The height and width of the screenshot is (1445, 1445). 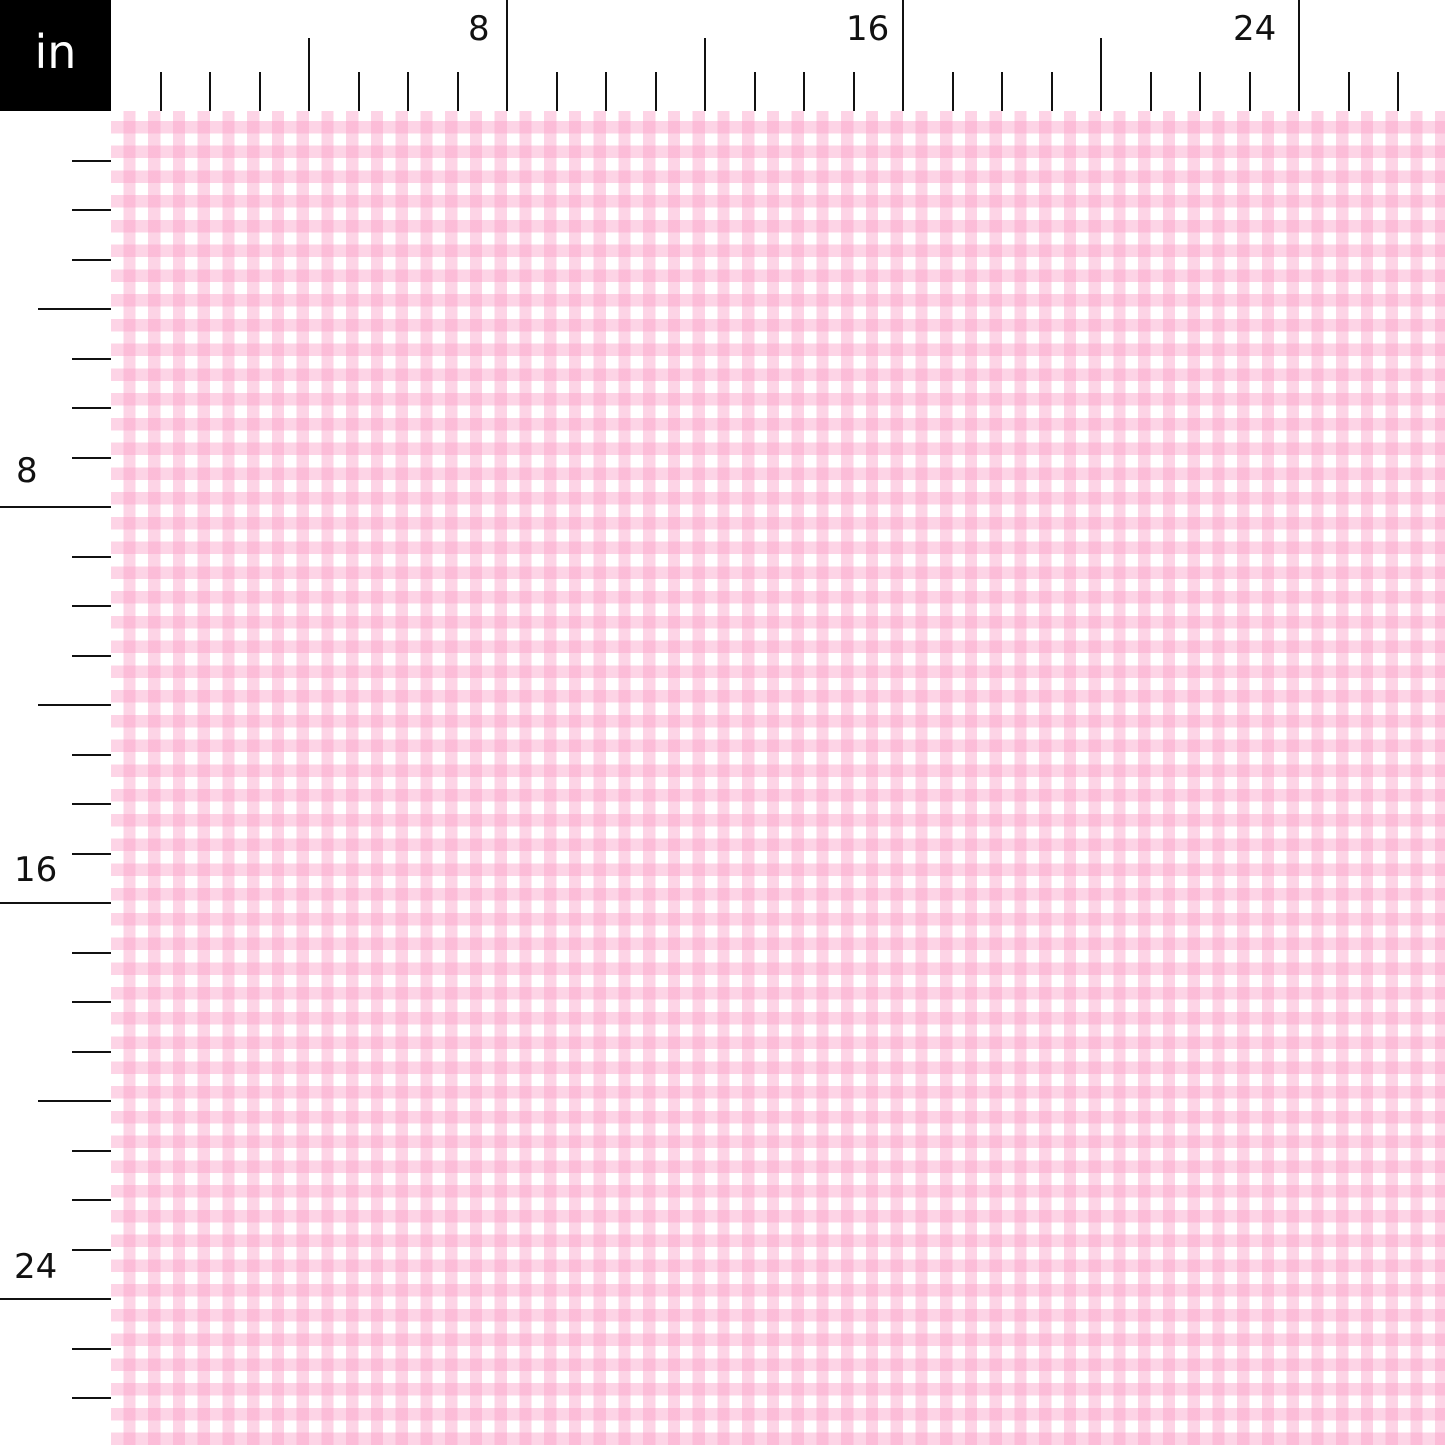 I want to click on left-ruler-label-16: 16, so click(x=36, y=870).